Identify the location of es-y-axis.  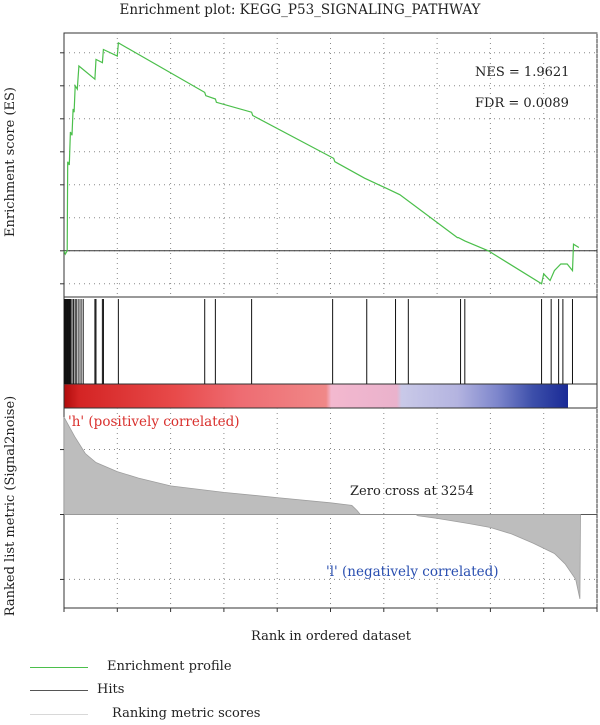
(62, 168).